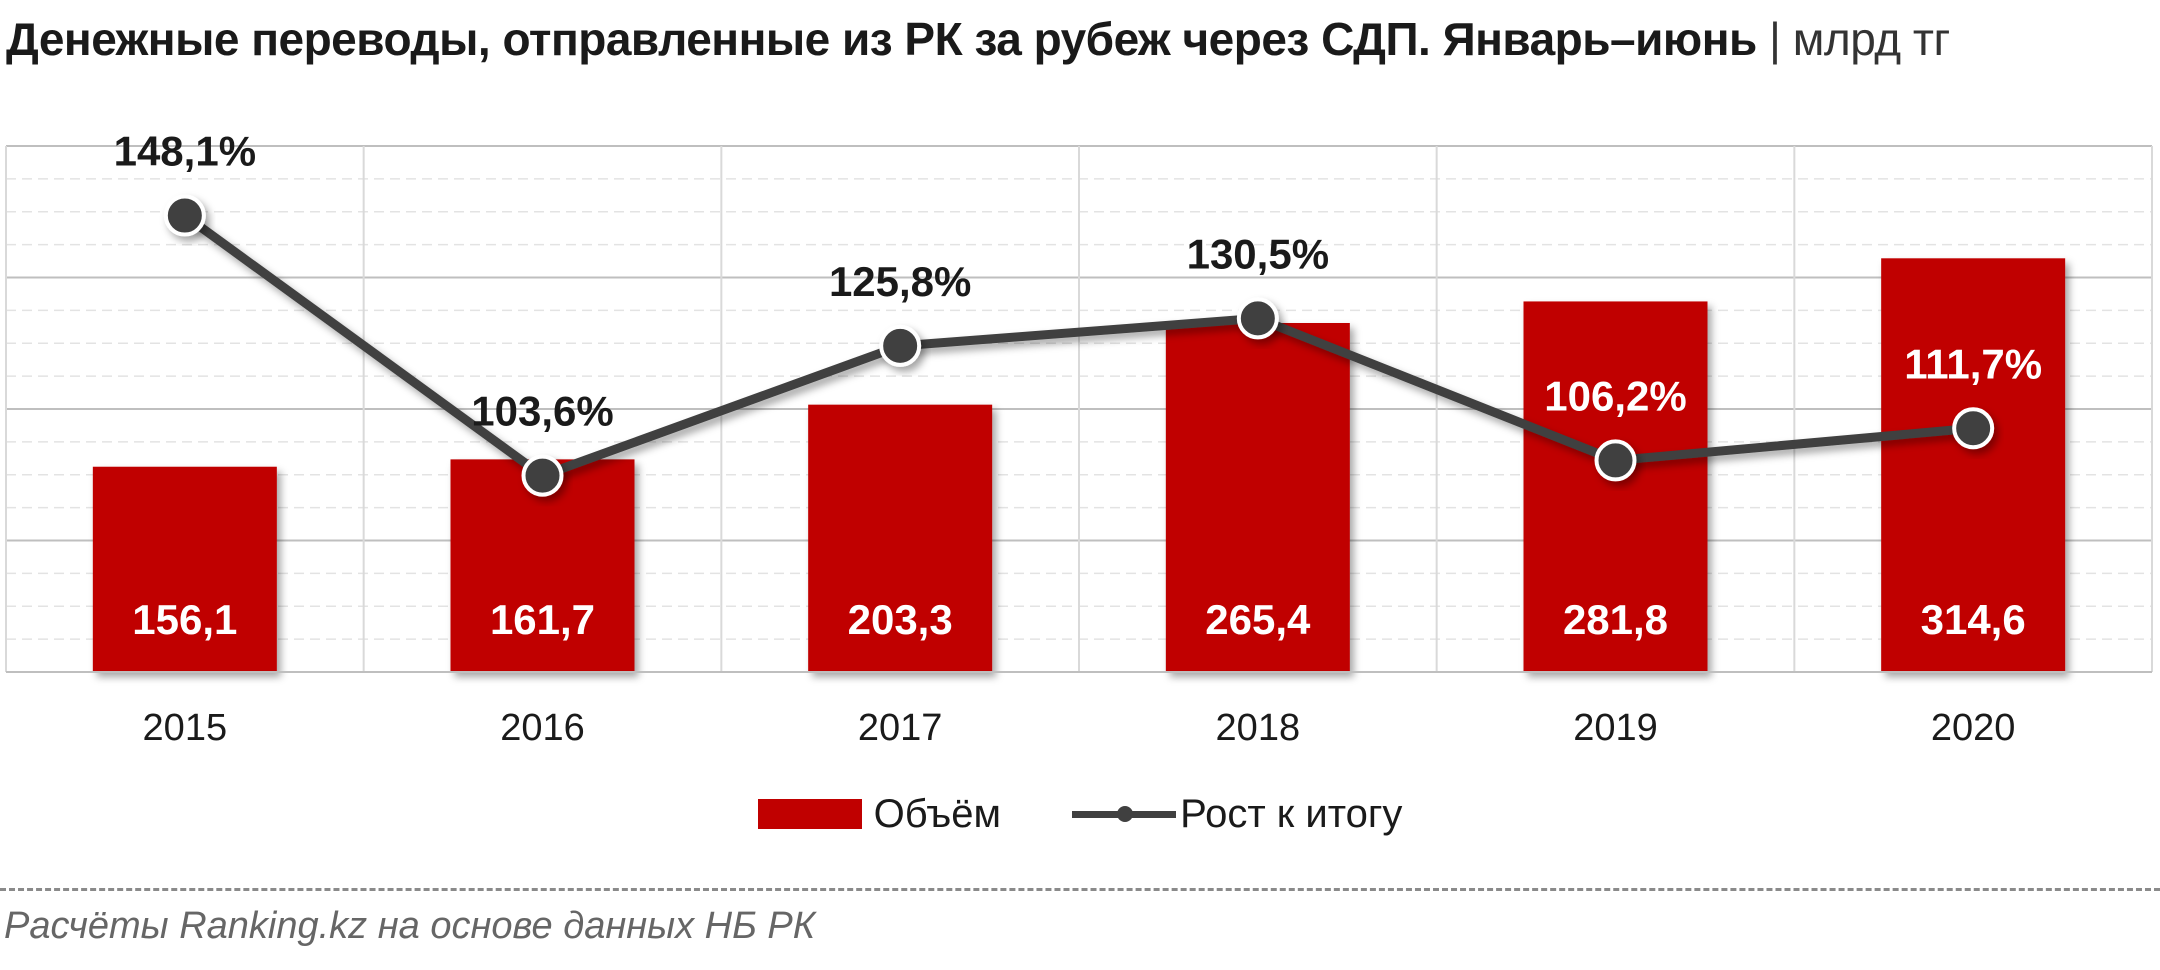 Image resolution: width=2160 pixels, height=970 pixels. I want to click on legend-label-volume: Объём, so click(937, 813).